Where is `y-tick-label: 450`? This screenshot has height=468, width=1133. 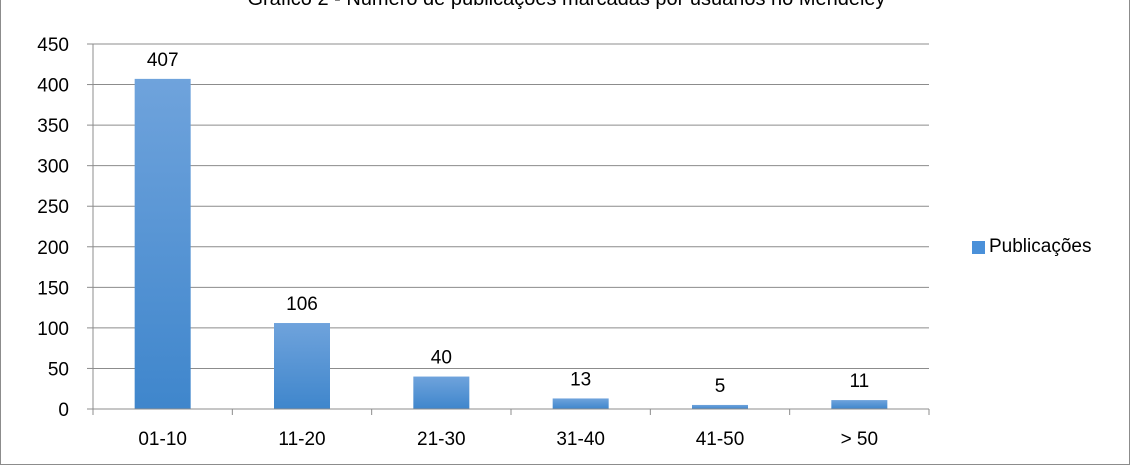
y-tick-label: 450 is located at coordinates (53, 45).